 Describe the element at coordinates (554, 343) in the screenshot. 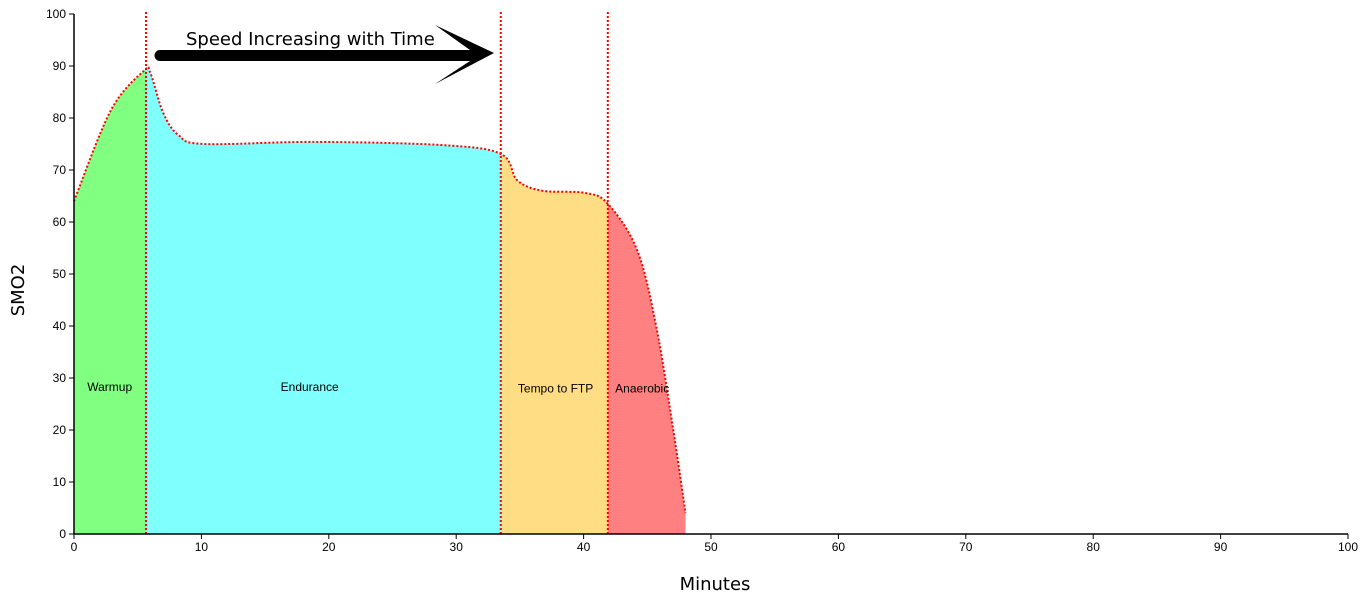

I see `zone-area-tempo-to-ftp` at that location.